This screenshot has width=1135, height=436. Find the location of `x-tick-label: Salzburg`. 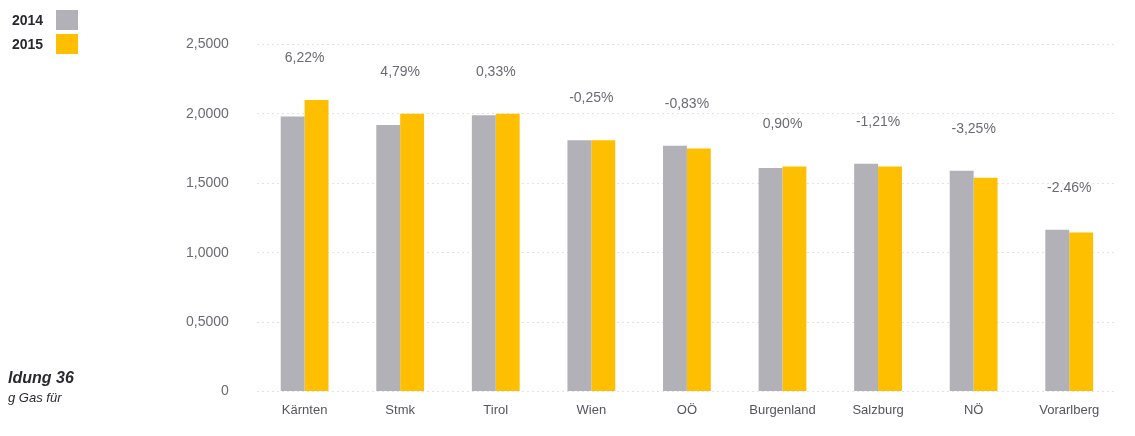

x-tick-label: Salzburg is located at coordinates (878, 409).